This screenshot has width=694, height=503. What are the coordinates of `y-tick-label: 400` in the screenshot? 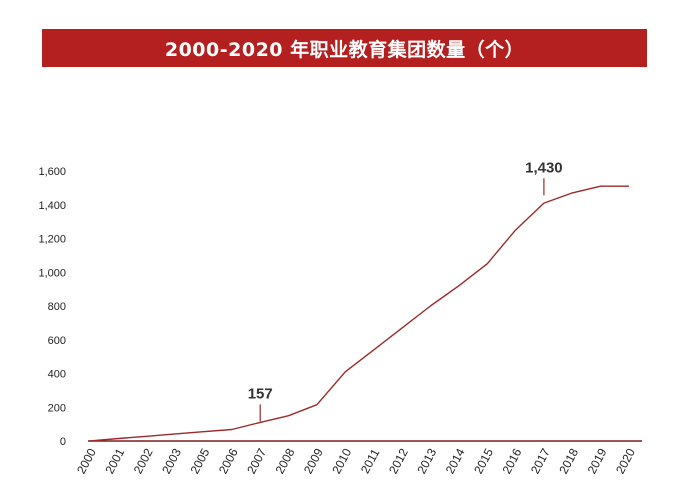 It's located at (57, 375).